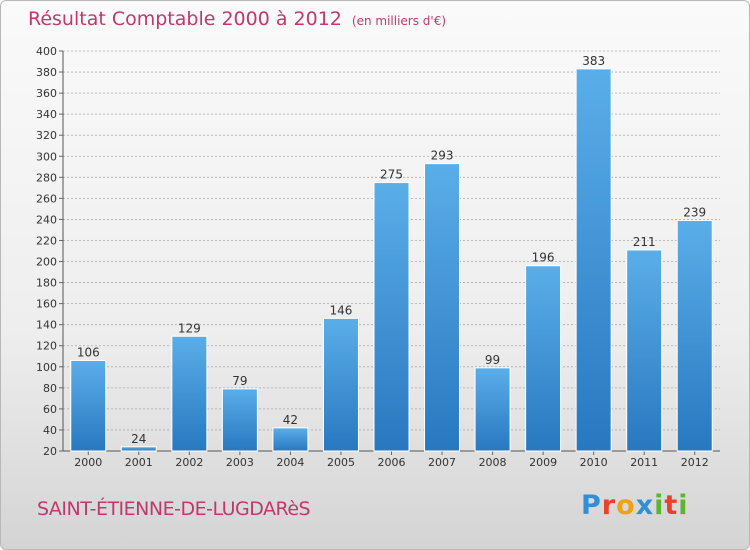 The width and height of the screenshot is (750, 550). I want to click on y-tick-label: 160, so click(46, 304).